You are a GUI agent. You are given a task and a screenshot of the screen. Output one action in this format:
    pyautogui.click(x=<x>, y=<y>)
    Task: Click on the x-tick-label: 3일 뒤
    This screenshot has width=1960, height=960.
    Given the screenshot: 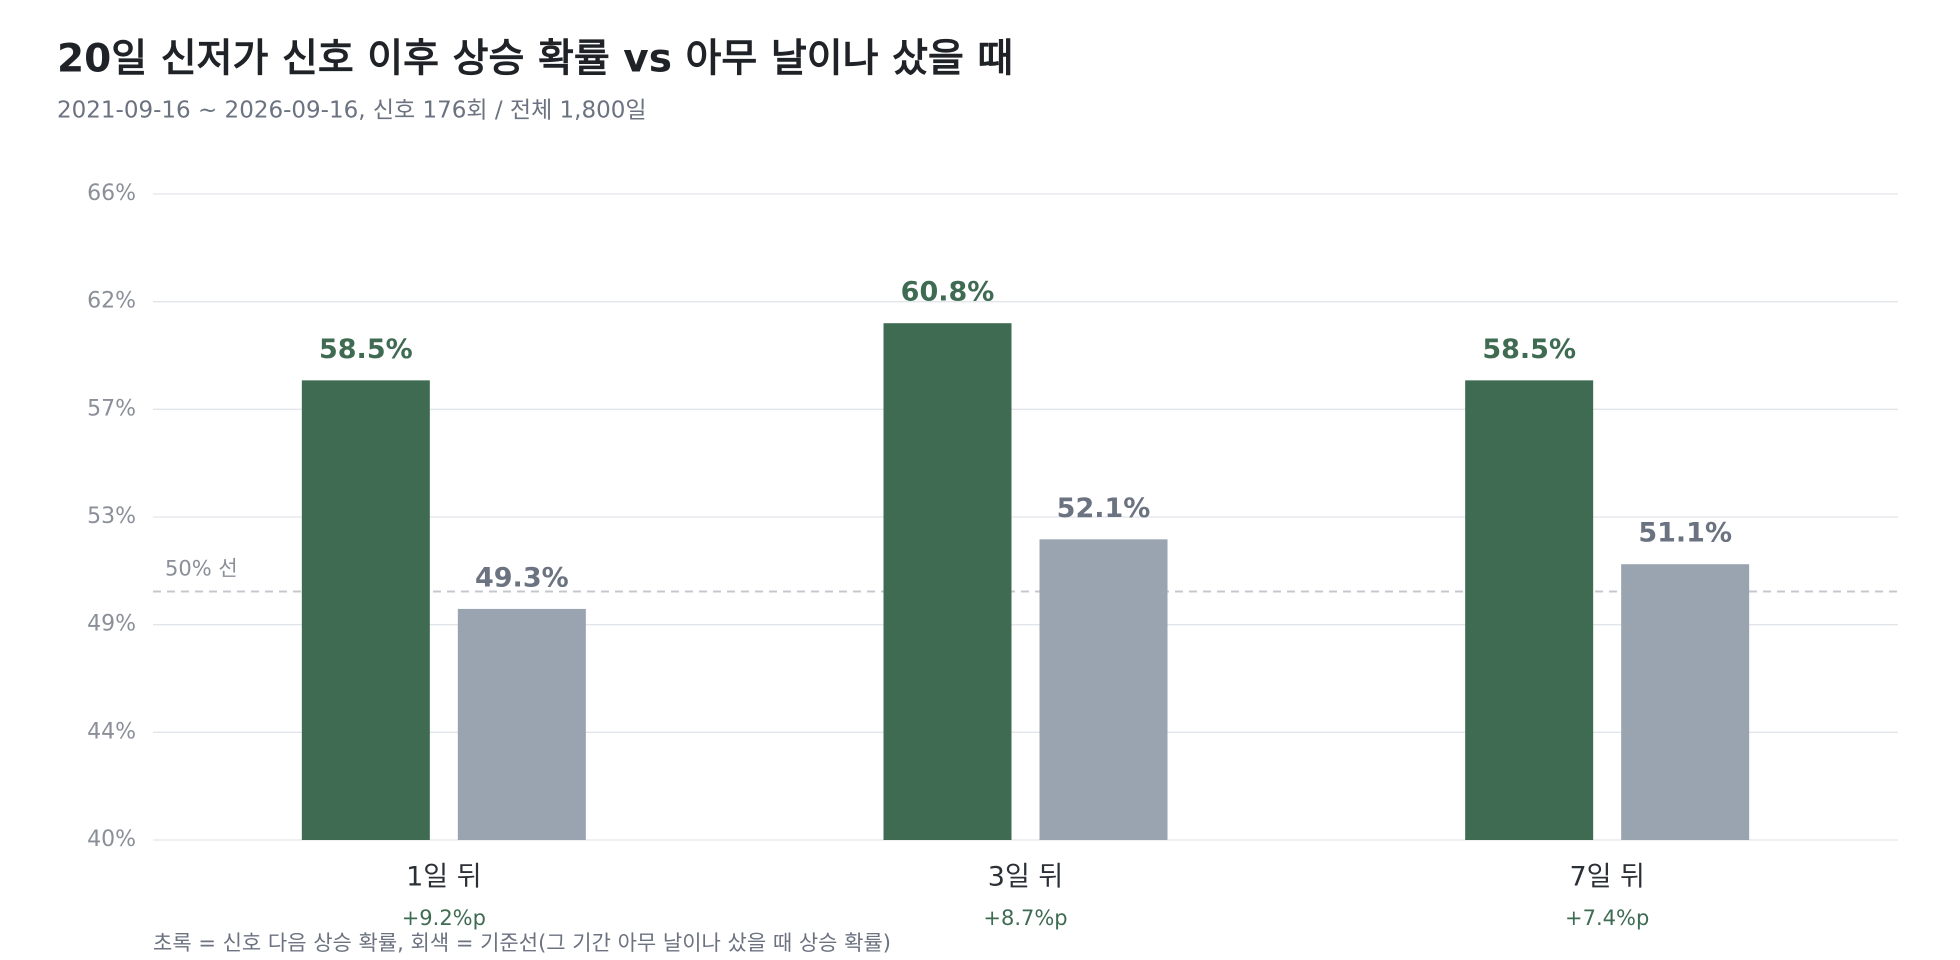 What is the action you would take?
    pyautogui.click(x=1025, y=877)
    